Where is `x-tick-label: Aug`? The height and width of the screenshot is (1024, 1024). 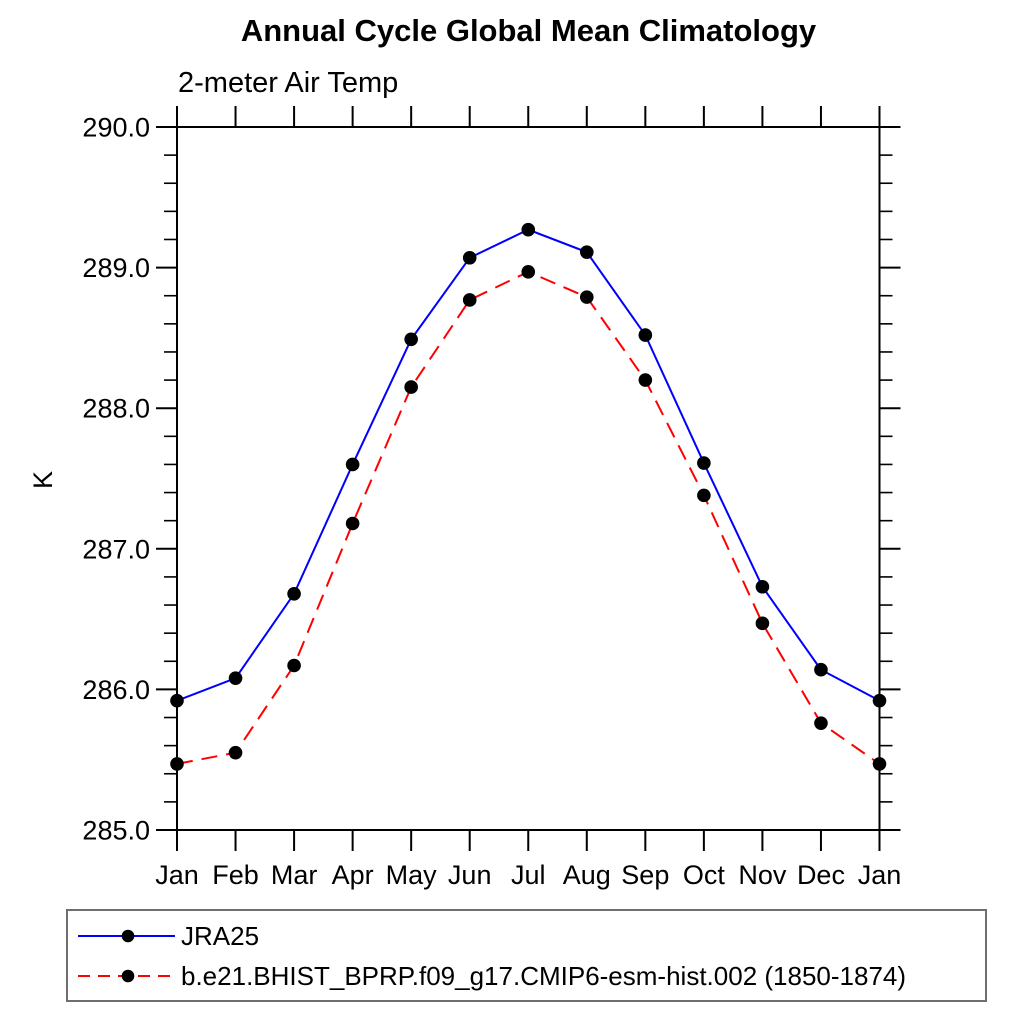
x-tick-label: Aug is located at coordinates (587, 875).